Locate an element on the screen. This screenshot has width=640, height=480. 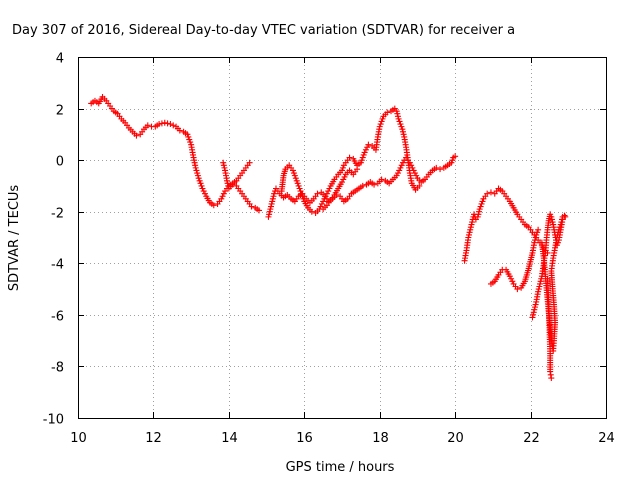
series-arc-e is located at coordinates (340, 189).